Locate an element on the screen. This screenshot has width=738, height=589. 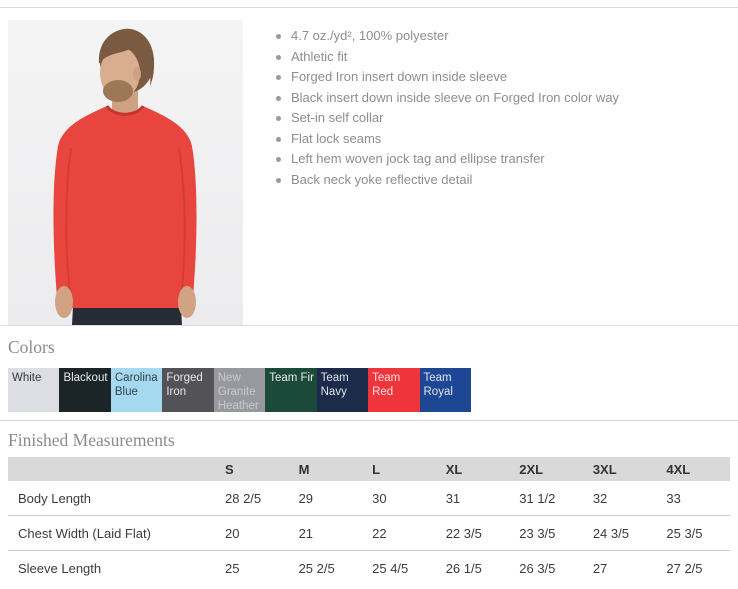
measurements-section-title: Finished Measurements is located at coordinates (91, 440).